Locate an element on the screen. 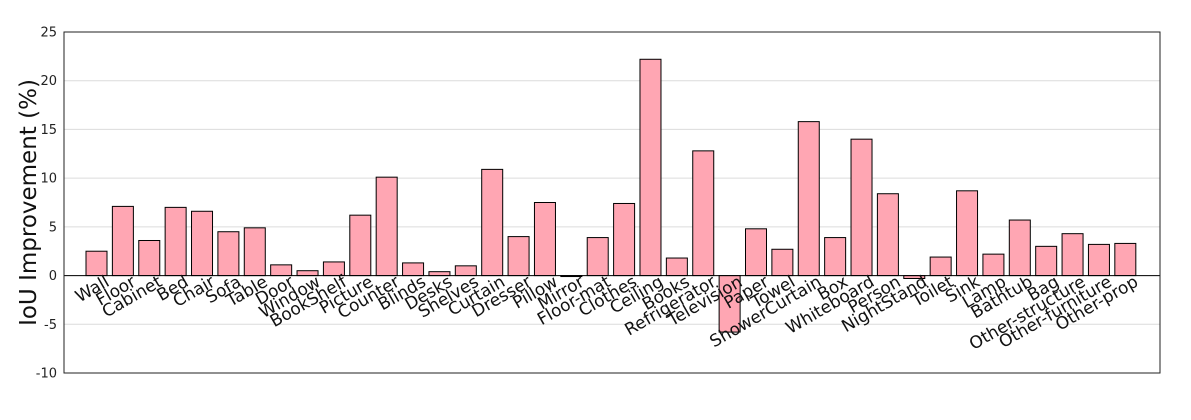 Image resolution: width=1191 pixels, height=420 pixels. bar-books is located at coordinates (676, 267).